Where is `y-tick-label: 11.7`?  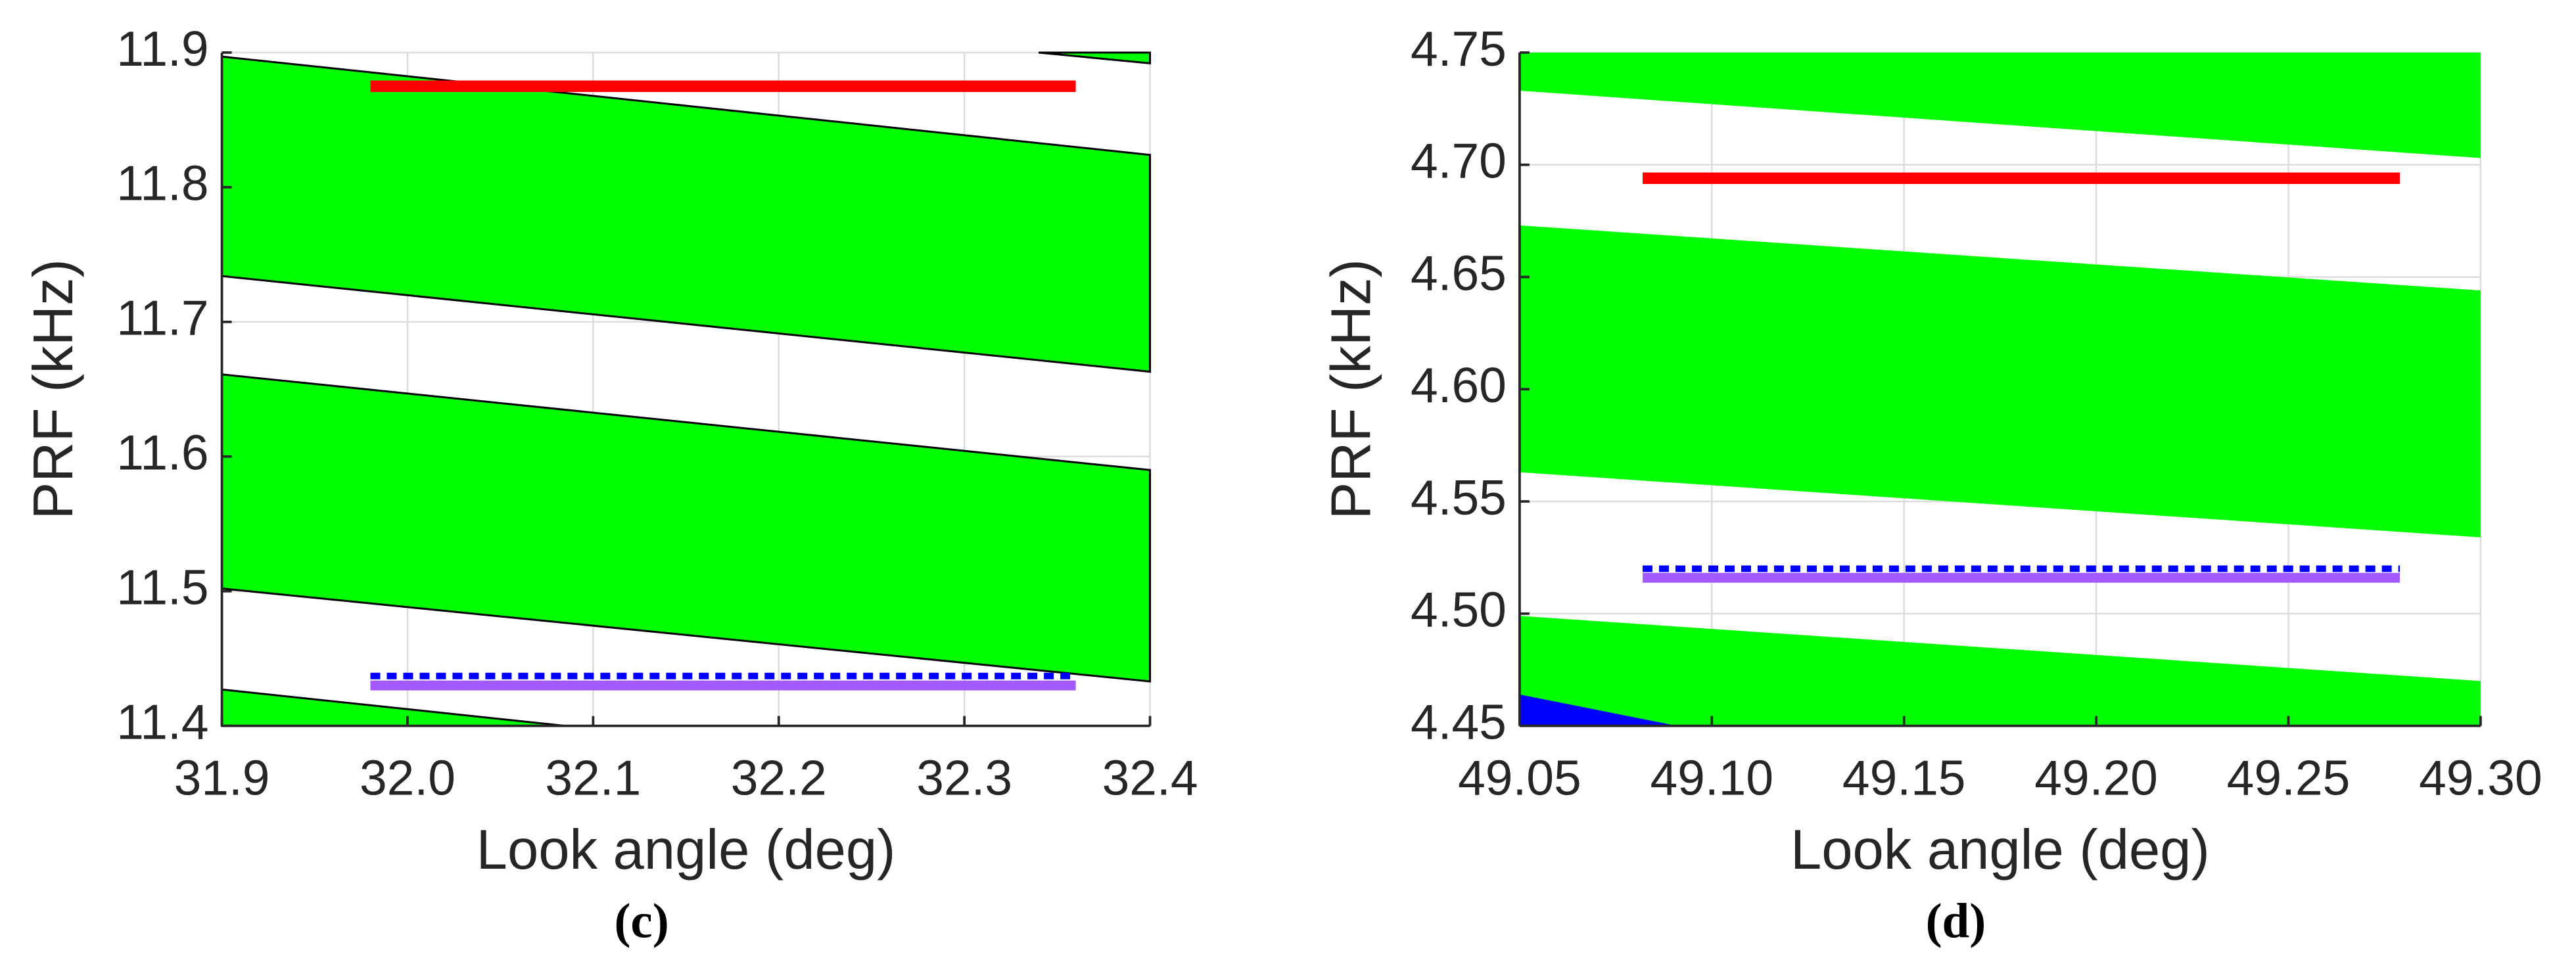
y-tick-label: 11.7 is located at coordinates (162, 318).